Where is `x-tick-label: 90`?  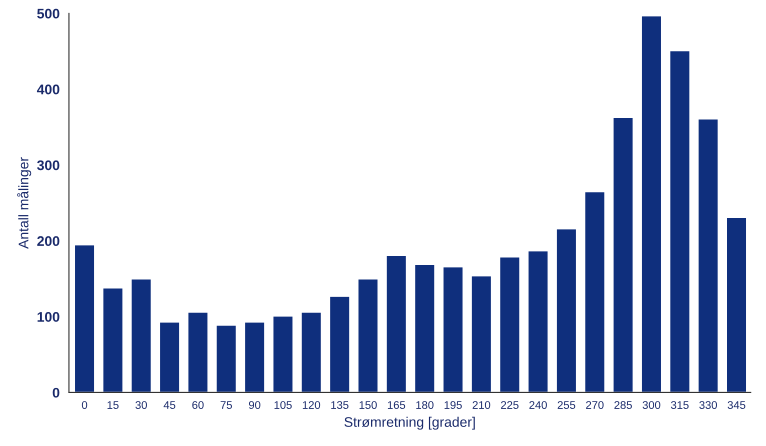
x-tick-label: 90 is located at coordinates (254, 405).